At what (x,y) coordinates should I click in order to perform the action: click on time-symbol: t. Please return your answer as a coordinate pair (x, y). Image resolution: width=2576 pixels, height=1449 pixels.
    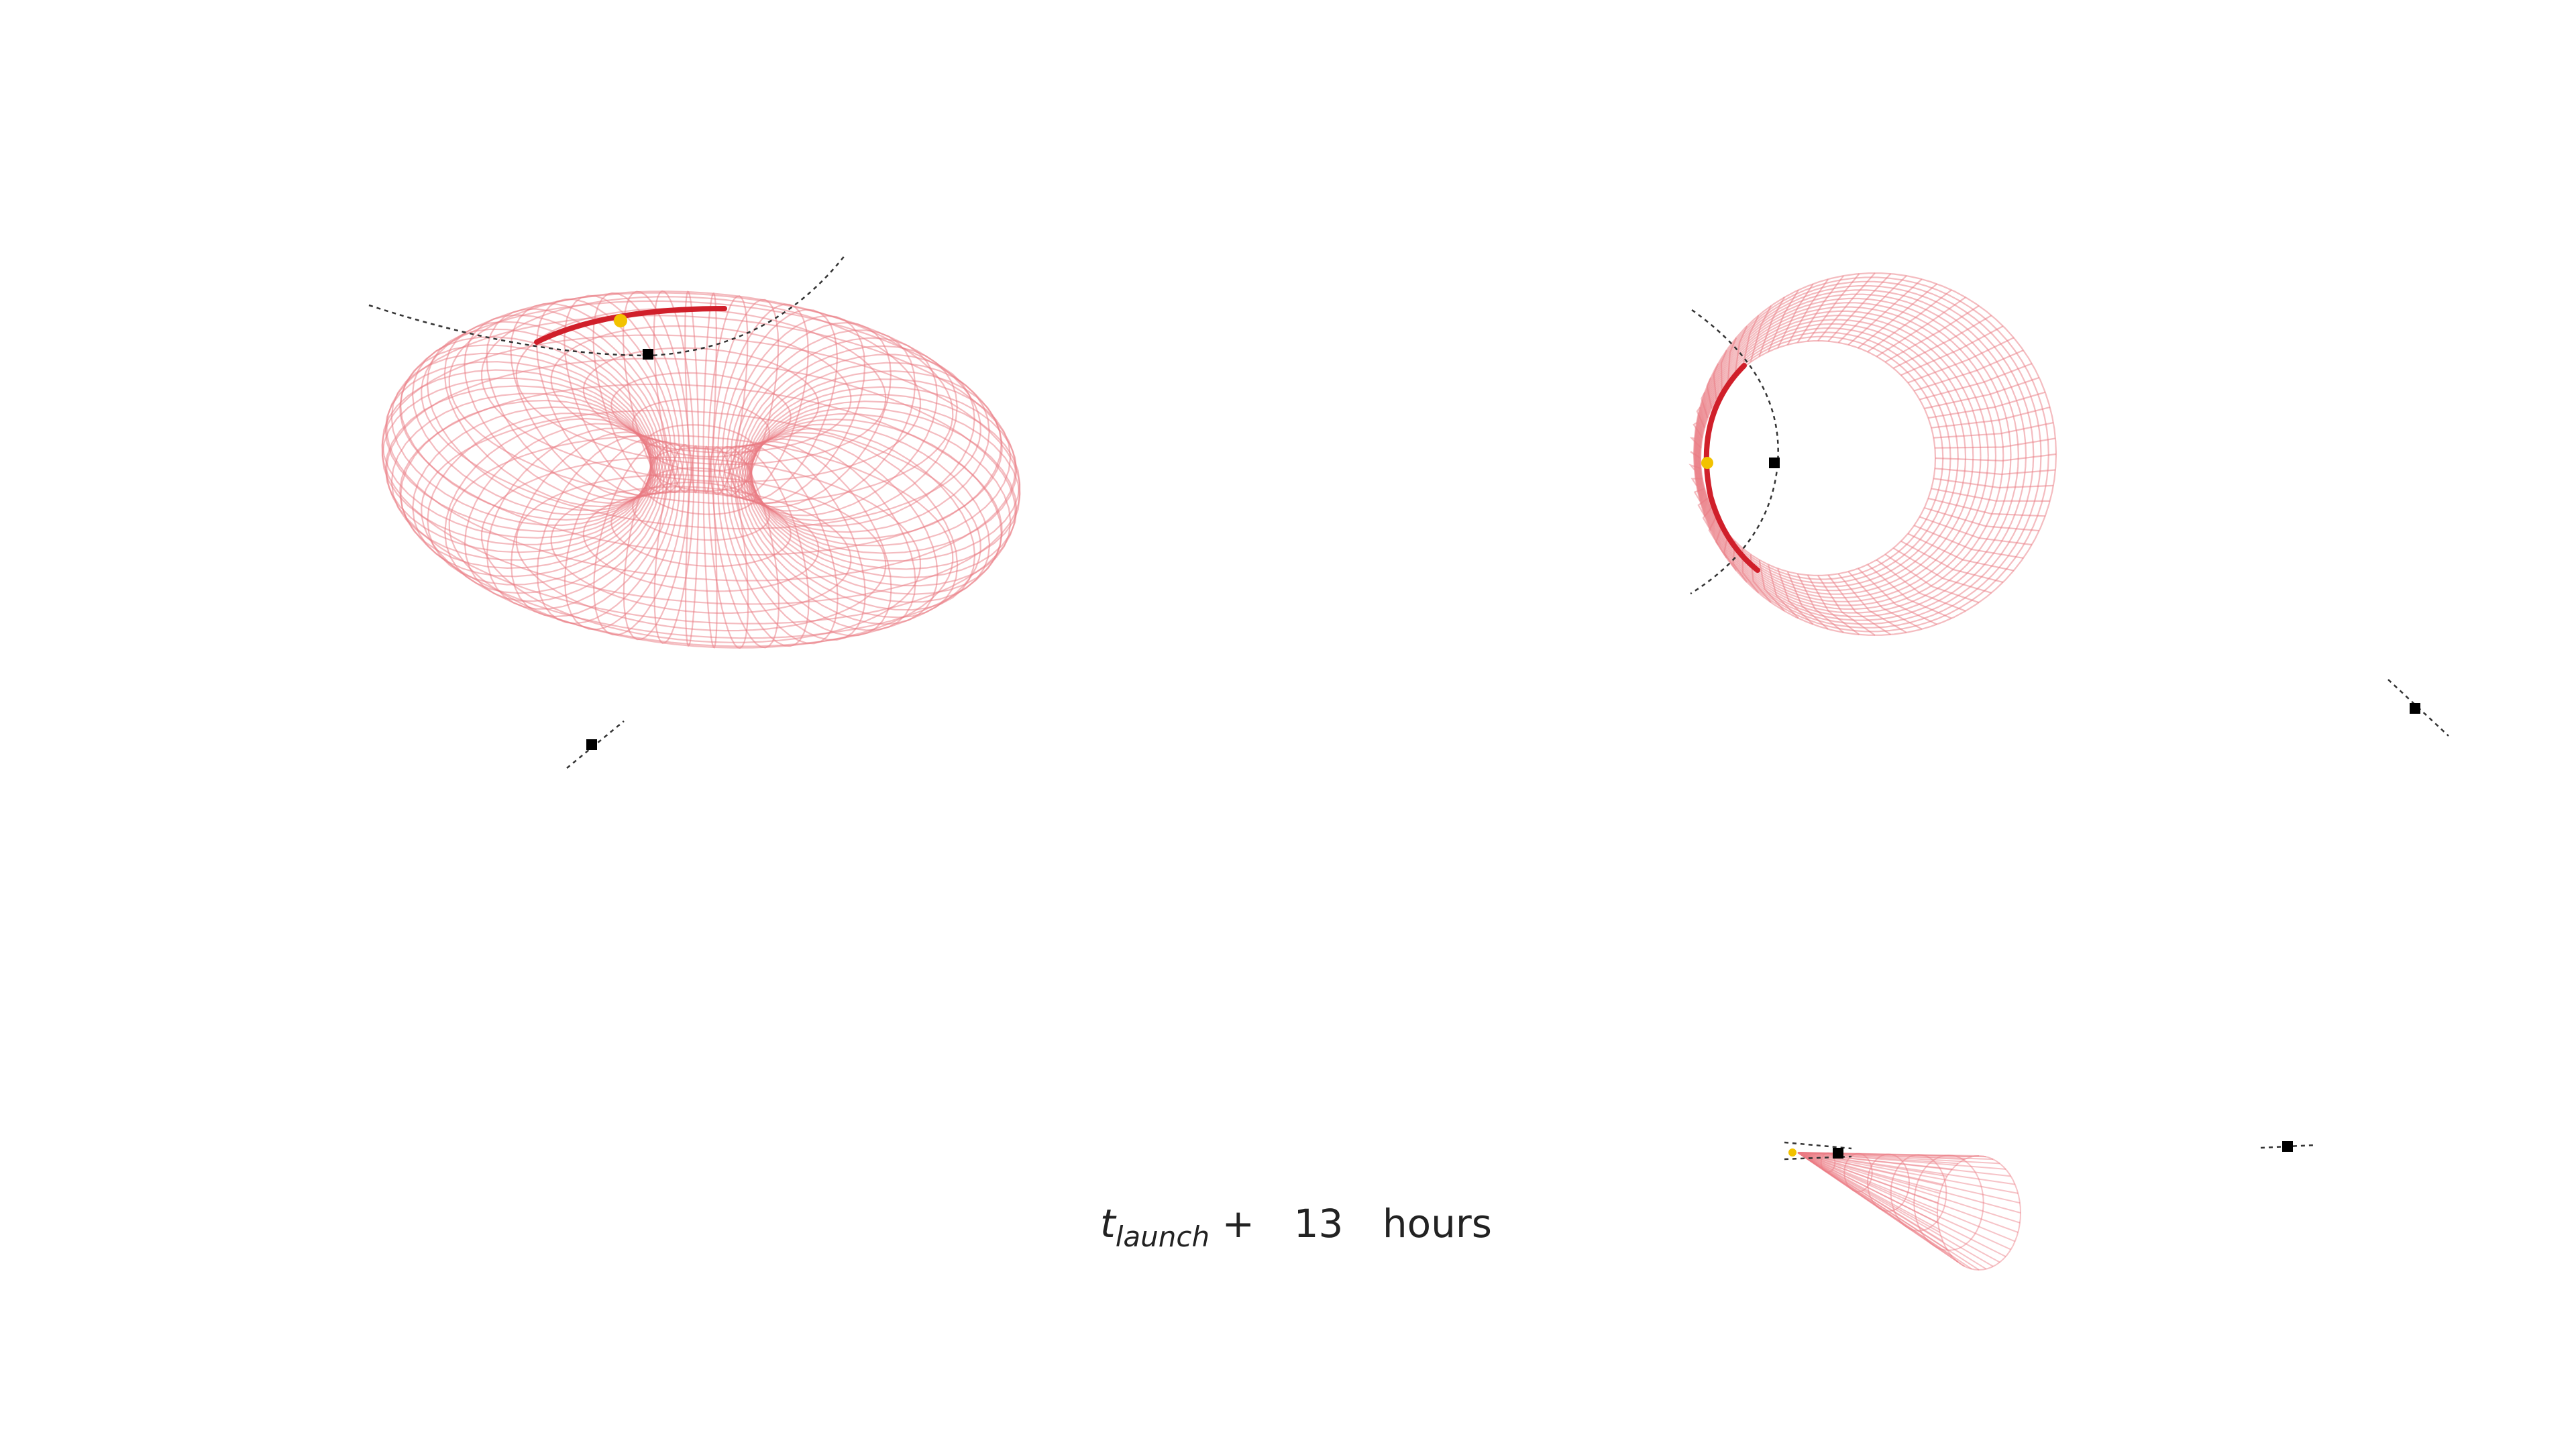
    Looking at the image, I should click on (1108, 1223).